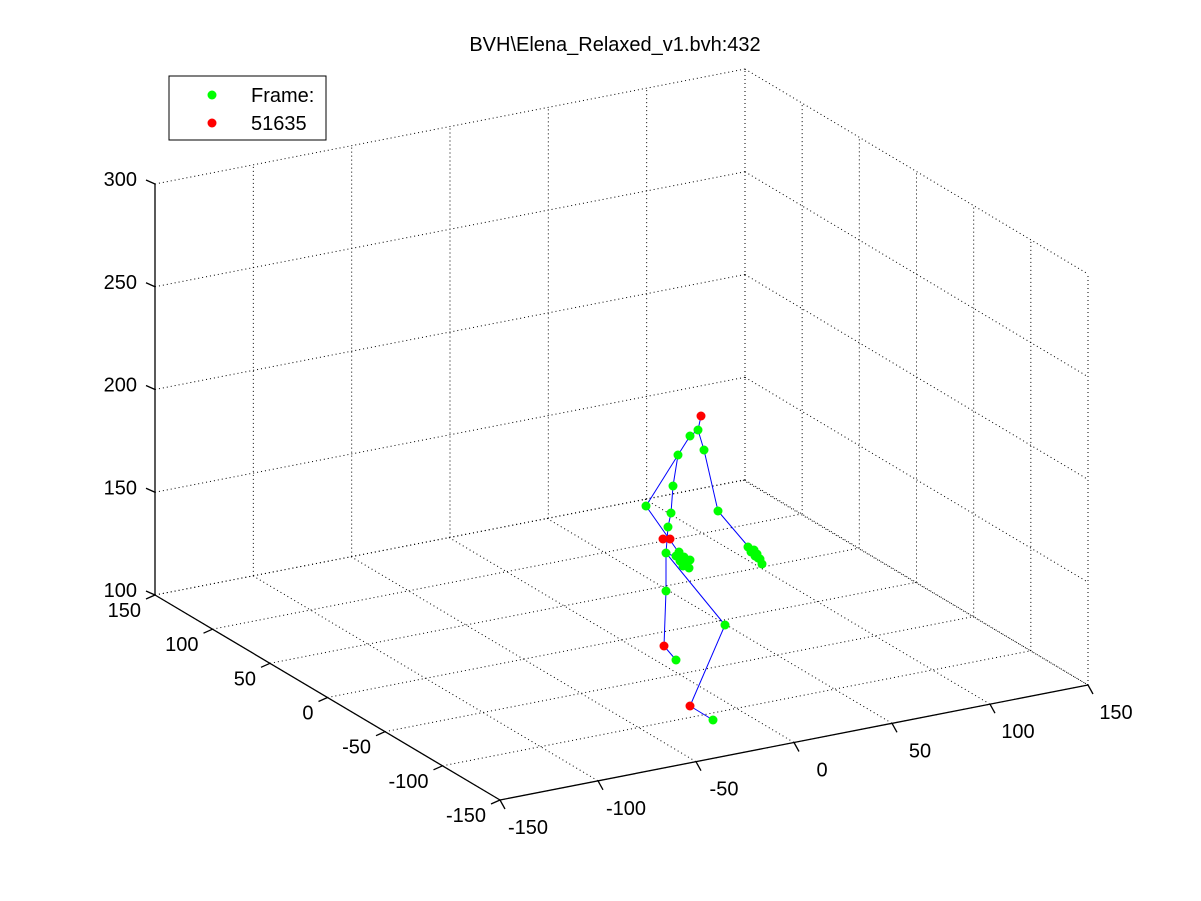 Image resolution: width=1201 pixels, height=901 pixels. Describe the element at coordinates (724, 790) in the screenshot. I see `x-tick-label: -50` at that location.